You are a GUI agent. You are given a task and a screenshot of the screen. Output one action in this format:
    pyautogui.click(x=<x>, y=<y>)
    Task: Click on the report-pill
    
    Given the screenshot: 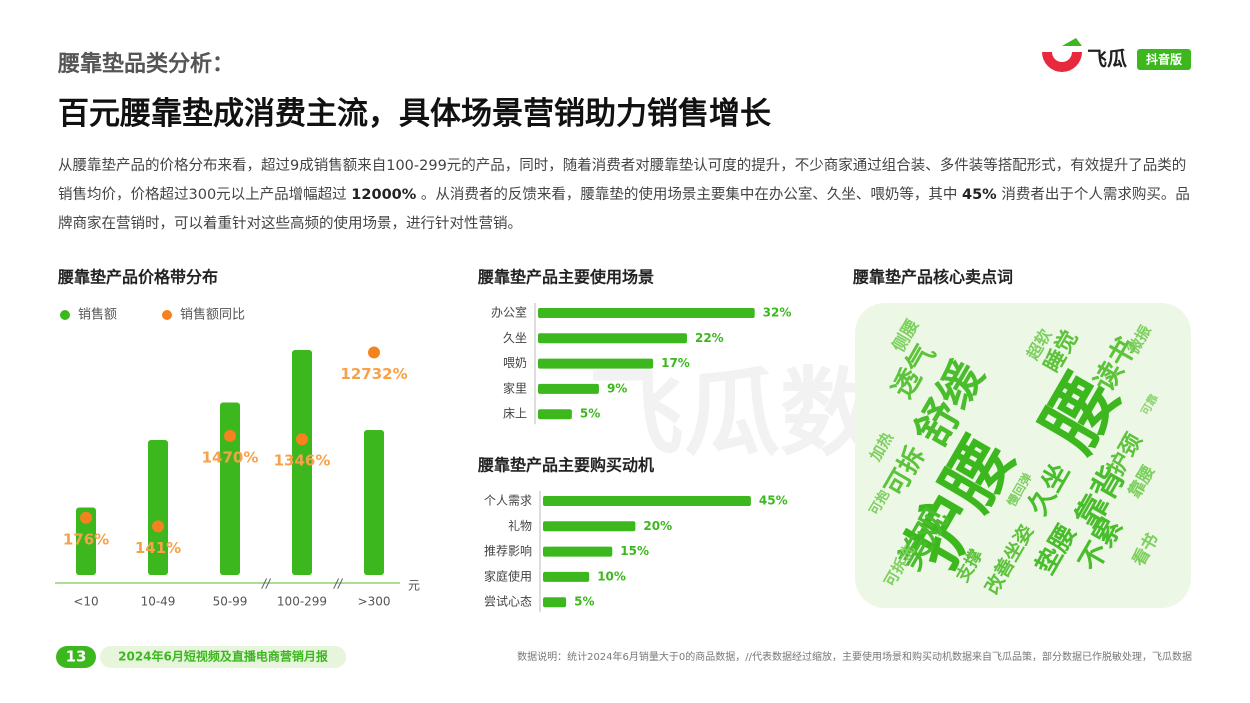 What is the action you would take?
    pyautogui.click(x=223, y=657)
    